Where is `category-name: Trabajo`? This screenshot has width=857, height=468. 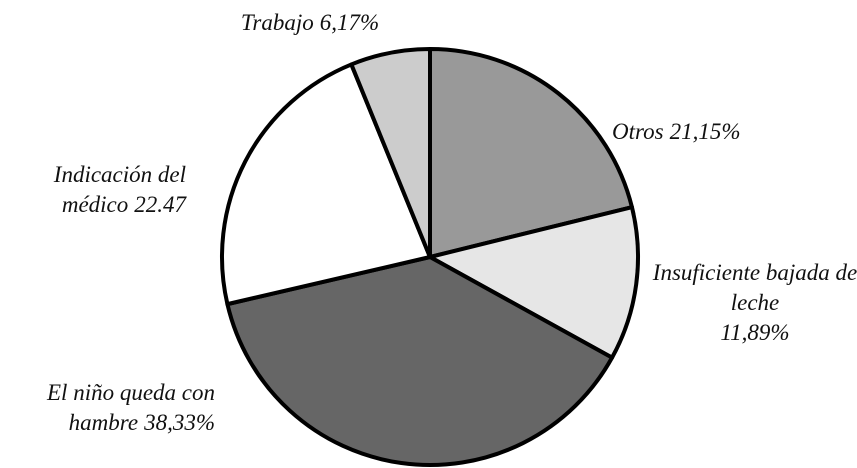
category-name: Trabajo is located at coordinates (277, 22).